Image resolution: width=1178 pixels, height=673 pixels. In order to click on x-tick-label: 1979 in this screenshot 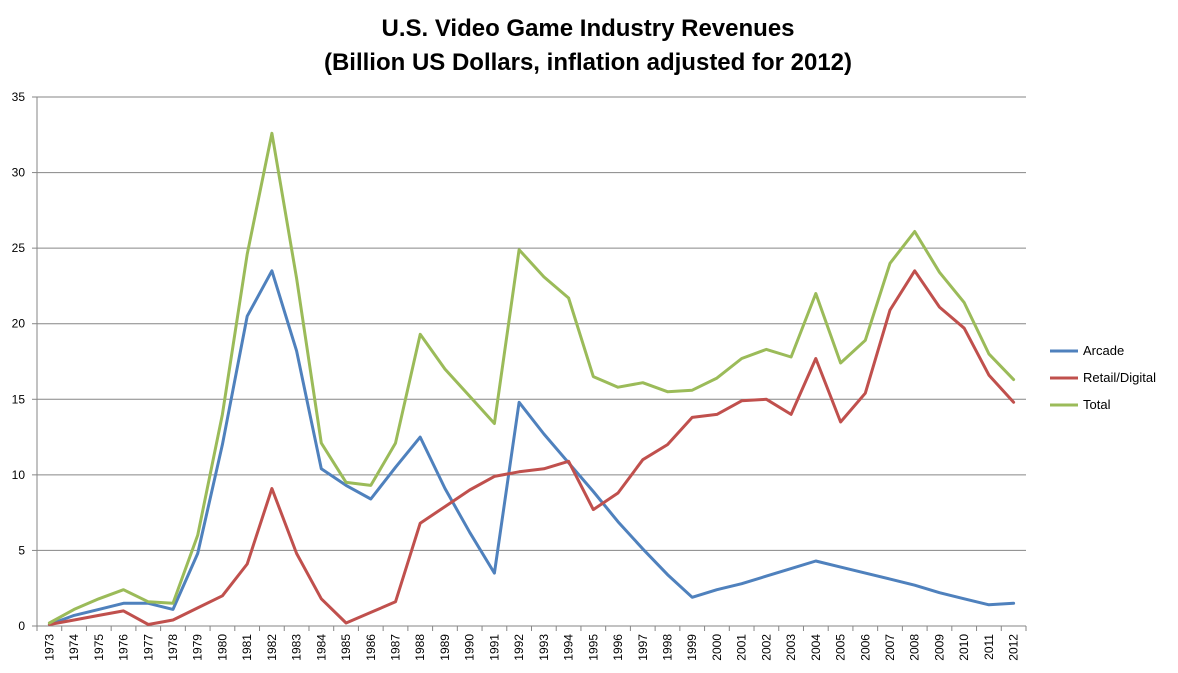, I will do `click(198, 647)`.